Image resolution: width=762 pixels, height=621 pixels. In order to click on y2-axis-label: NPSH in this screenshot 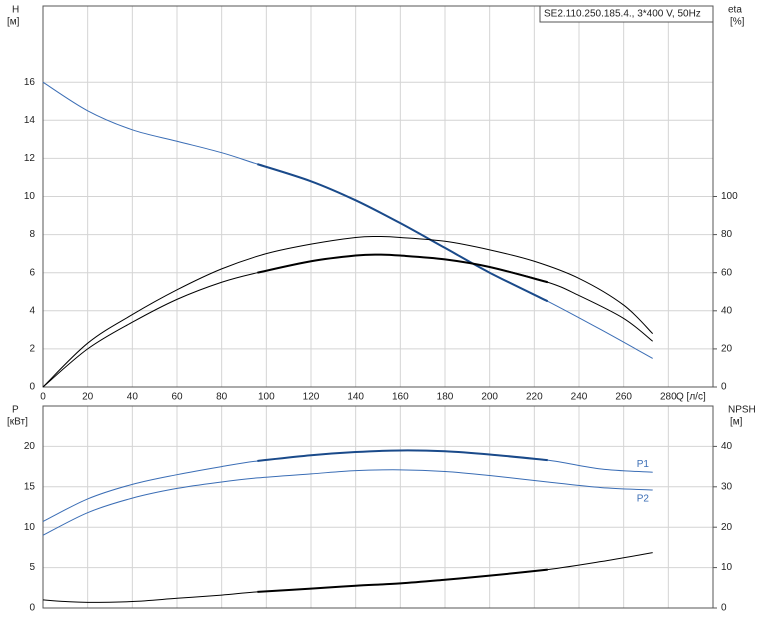, I will do `click(742, 410)`.